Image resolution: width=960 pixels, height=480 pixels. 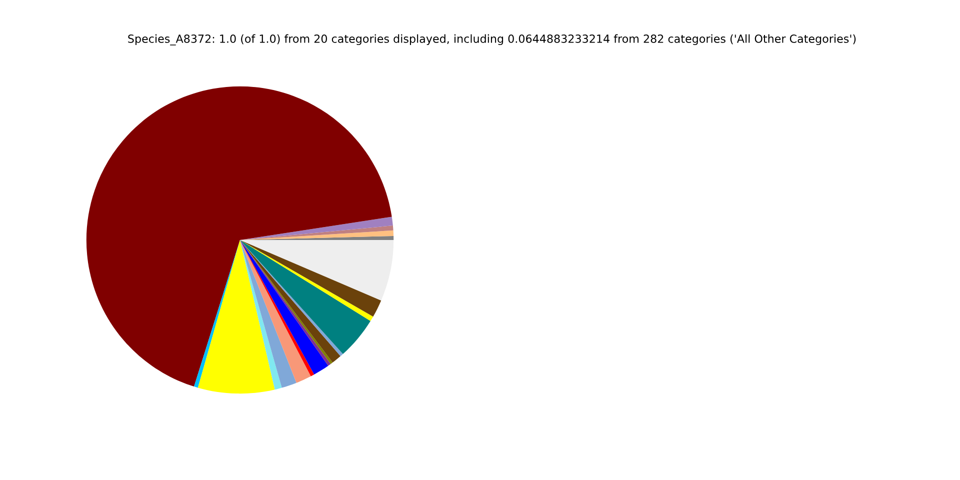 I want to click on text: Species_A8372: 1.0 (of 1.0) from 20 categories displayed, including 0.0644883233214 from 282 categories ('All Other Categories'), so click(x=492, y=40).